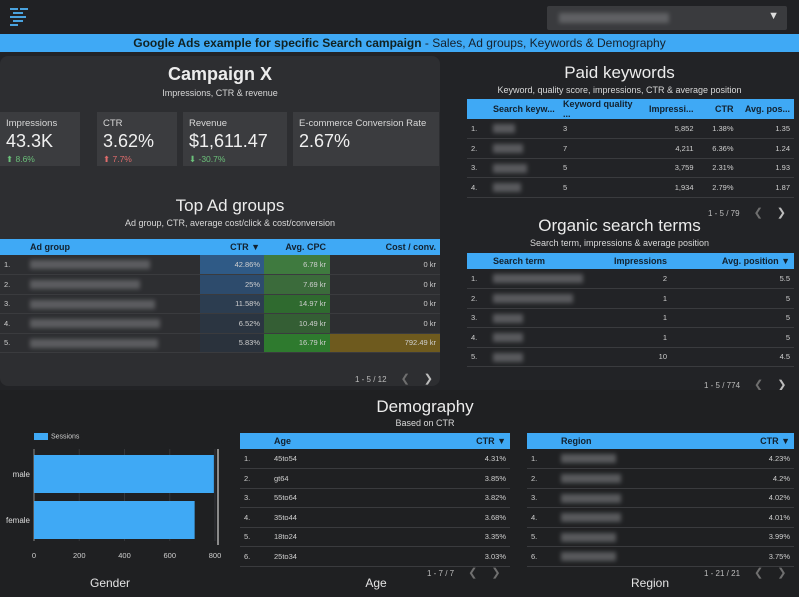  Describe the element at coordinates (660, 459) in the screenshot. I see `table-row: 1. 4.23%` at that location.